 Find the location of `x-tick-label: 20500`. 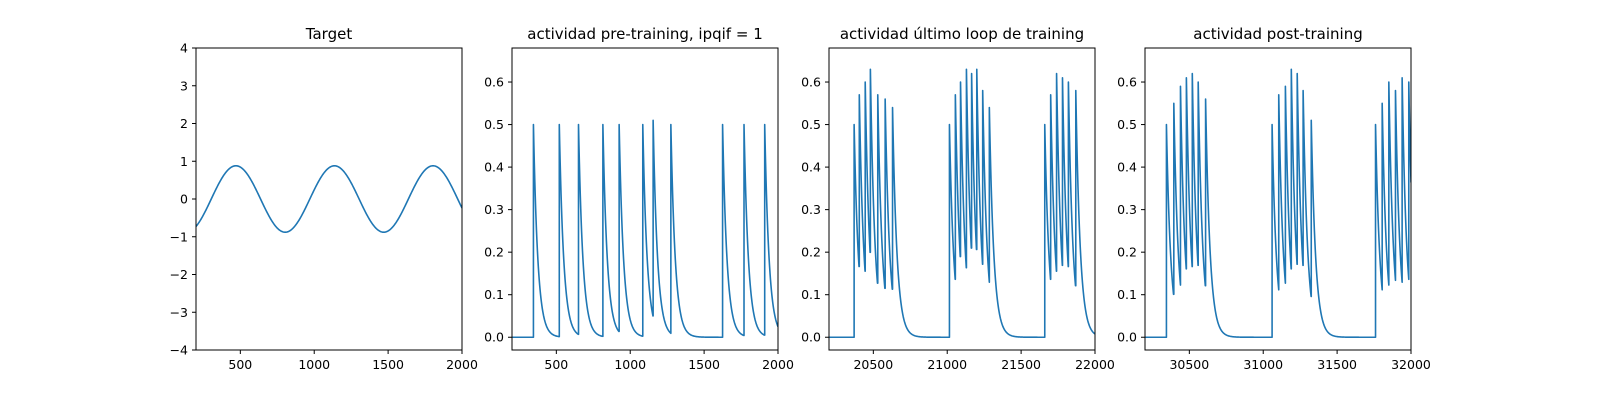

x-tick-label: 20500 is located at coordinates (873, 364).